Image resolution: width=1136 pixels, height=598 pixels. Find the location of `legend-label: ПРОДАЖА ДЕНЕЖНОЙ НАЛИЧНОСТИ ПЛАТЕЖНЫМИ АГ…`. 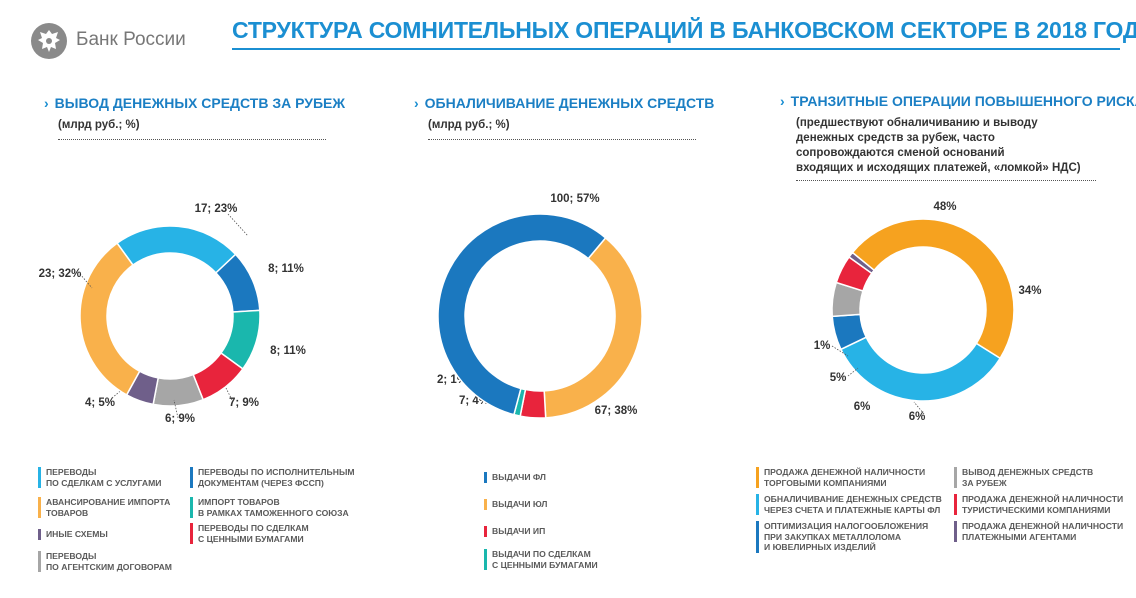

legend-label: ПРОДАЖА ДЕНЕЖНОЙ НАЛИЧНОСТИ ПЛАТЕЖНЫМИ АГ… is located at coordinates (1043, 531).